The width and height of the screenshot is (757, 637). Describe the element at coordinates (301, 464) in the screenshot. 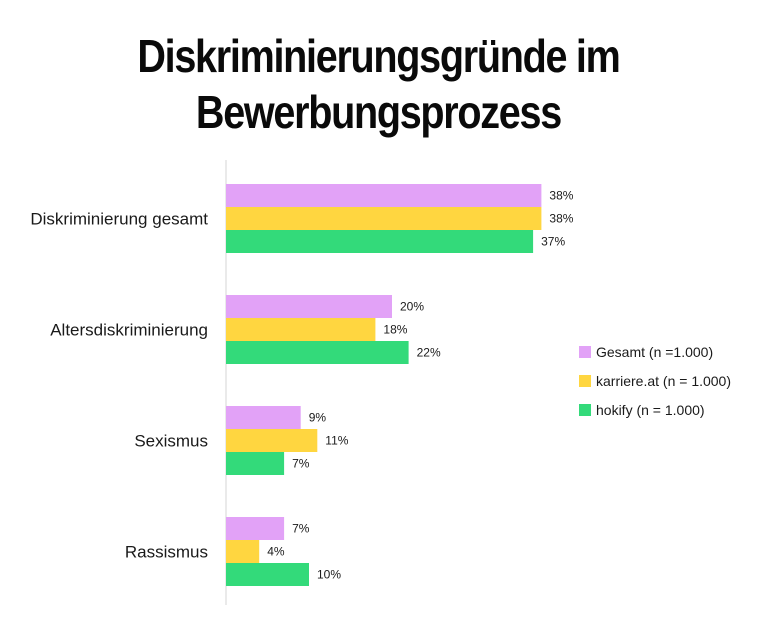

I see `data-label-sexismus-hokify-n-1-000: 7%` at that location.